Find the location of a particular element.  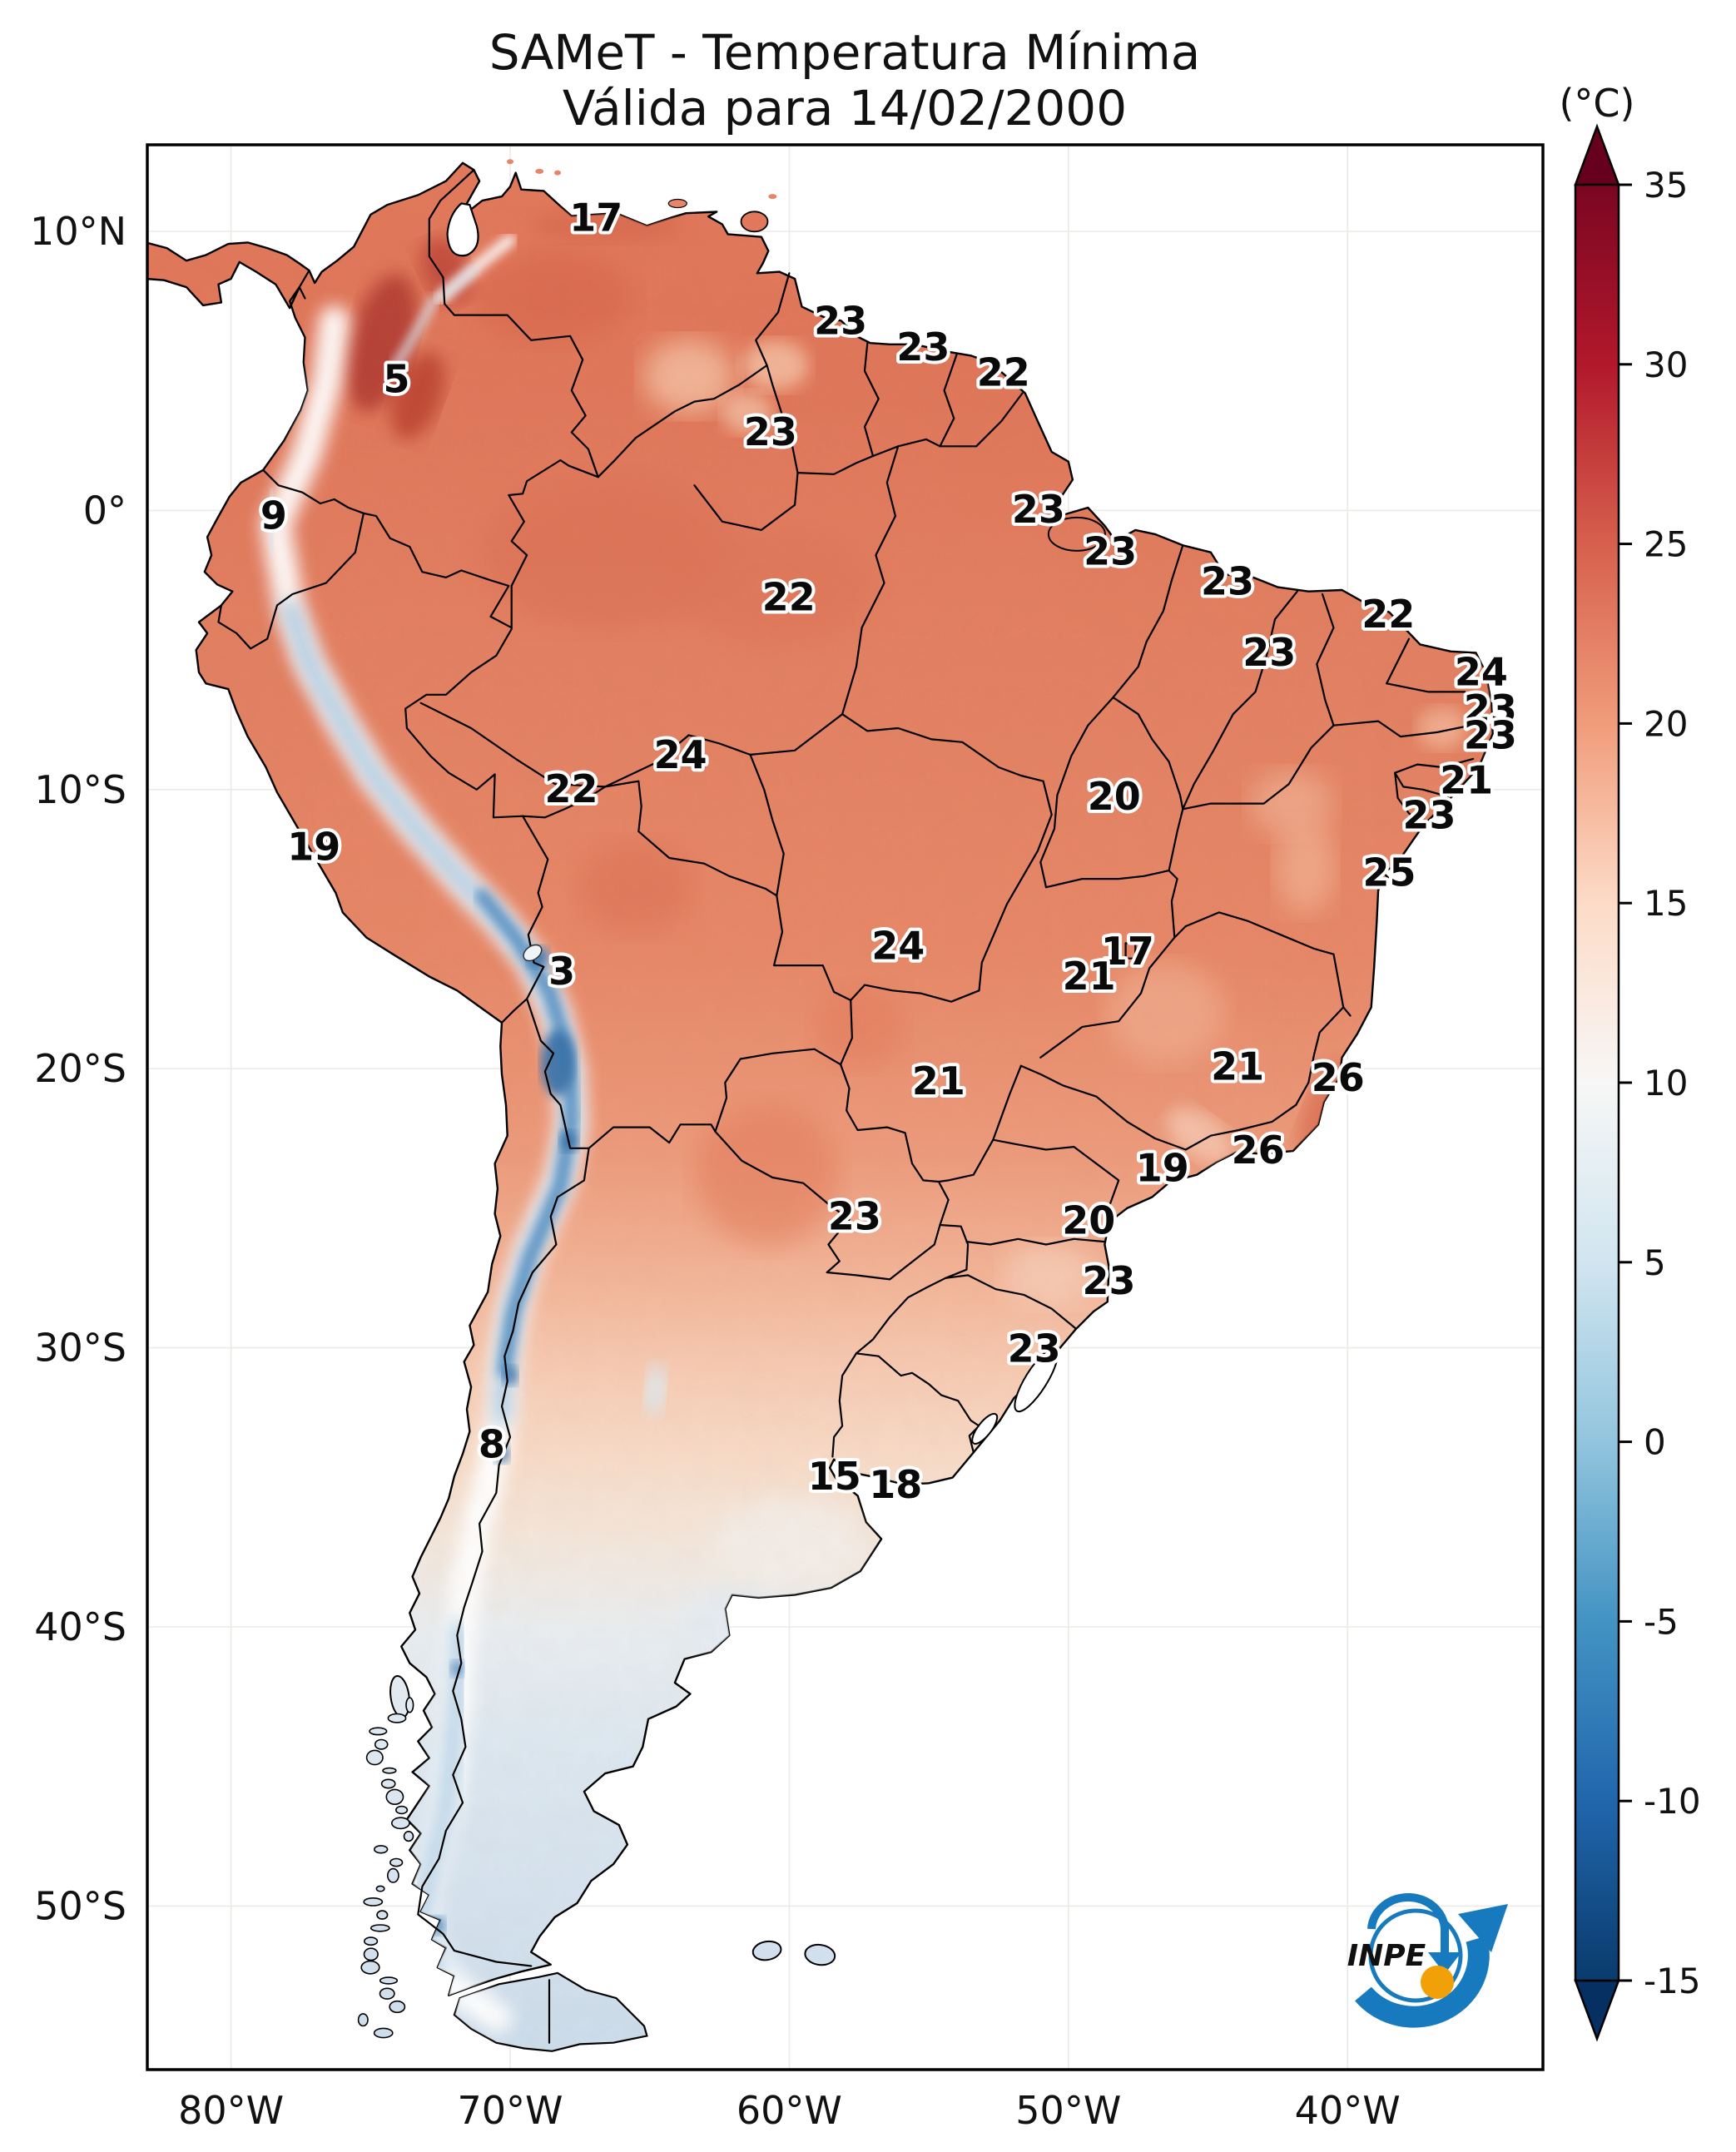

latitude-tick-label: 40°S is located at coordinates (80, 1626).